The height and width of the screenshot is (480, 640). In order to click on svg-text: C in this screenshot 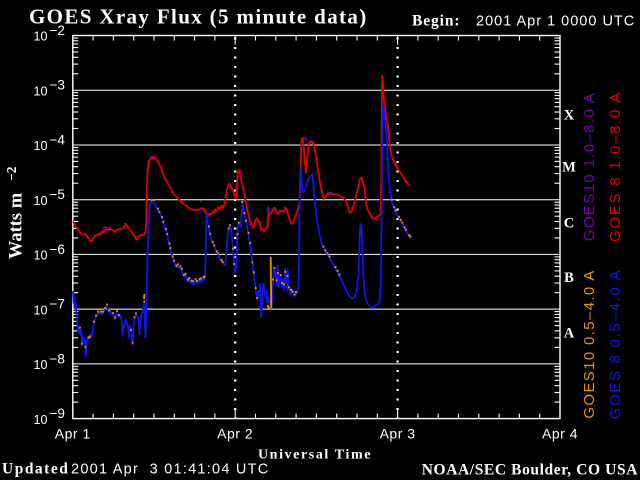, I will do `click(569, 224)`.